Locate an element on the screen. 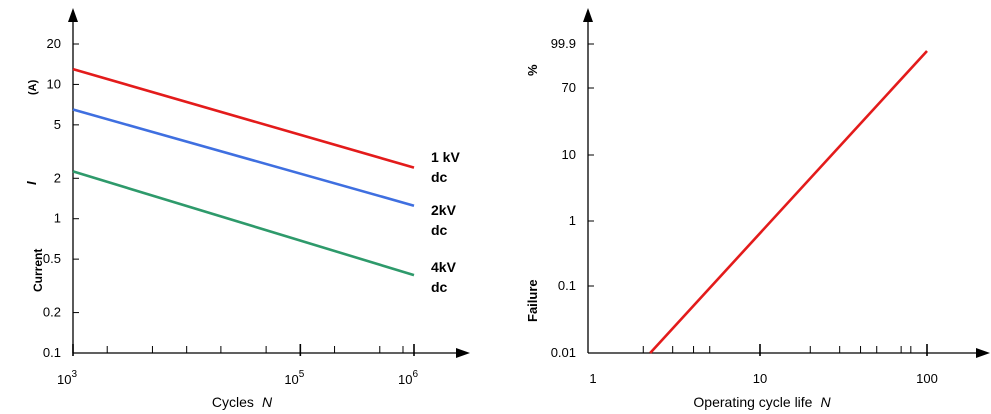 The height and width of the screenshot is (414, 991). x-tick-label: 10³ is located at coordinates (67, 378).